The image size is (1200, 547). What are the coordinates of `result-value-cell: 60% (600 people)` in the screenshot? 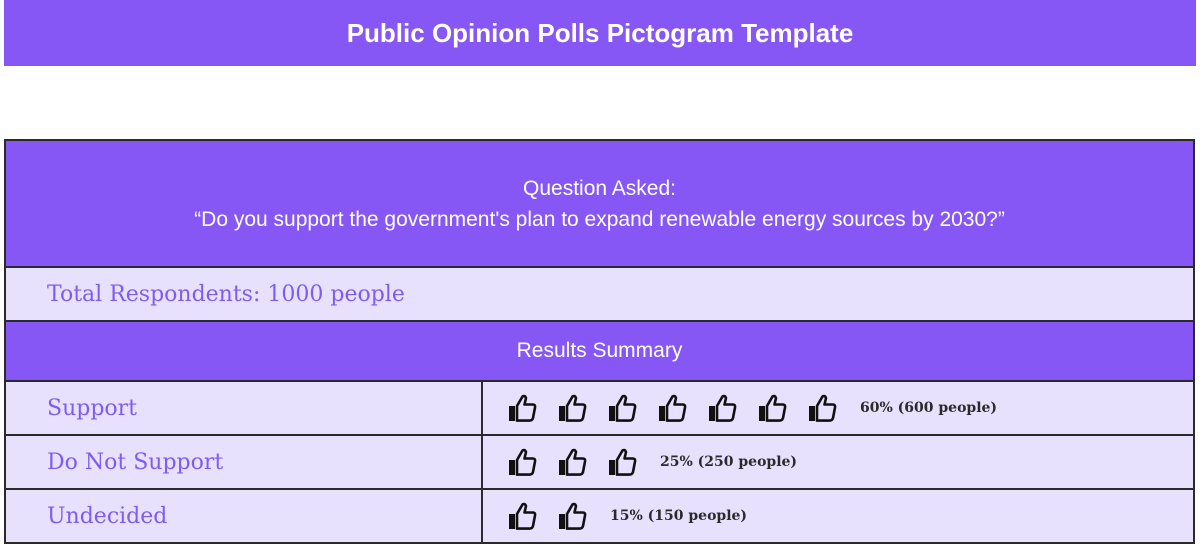 It's located at (838, 408).